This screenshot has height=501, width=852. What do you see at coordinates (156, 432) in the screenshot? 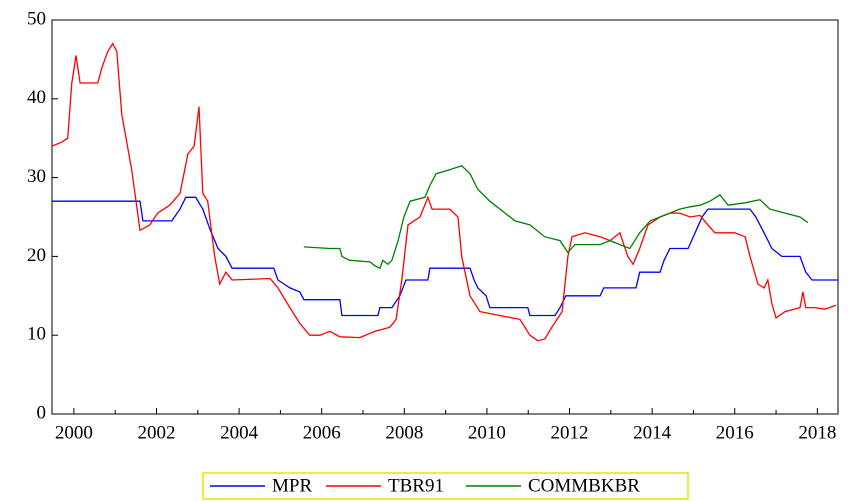
I see `x-tick-label: 2002` at bounding box center [156, 432].